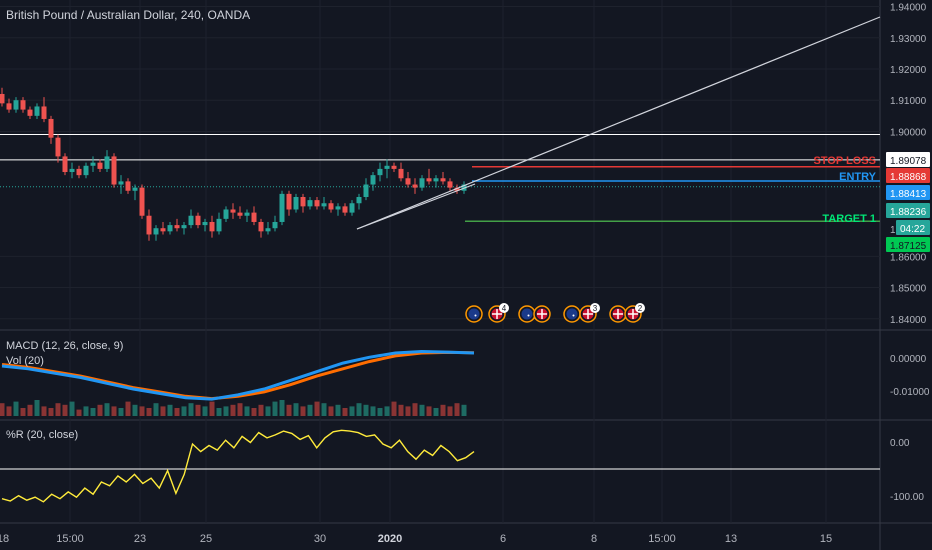 The width and height of the screenshot is (932, 550). I want to click on price-tick-label: 1.85000, so click(908, 289).